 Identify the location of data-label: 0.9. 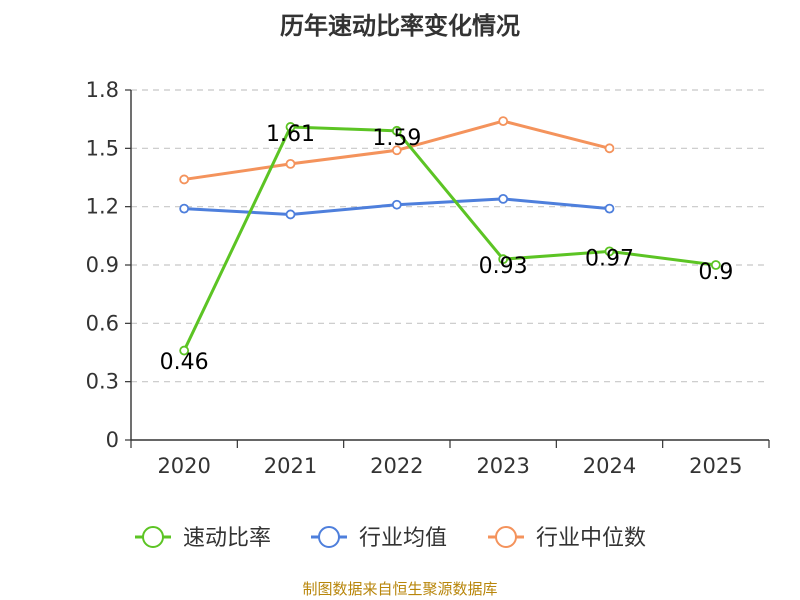
(715, 272).